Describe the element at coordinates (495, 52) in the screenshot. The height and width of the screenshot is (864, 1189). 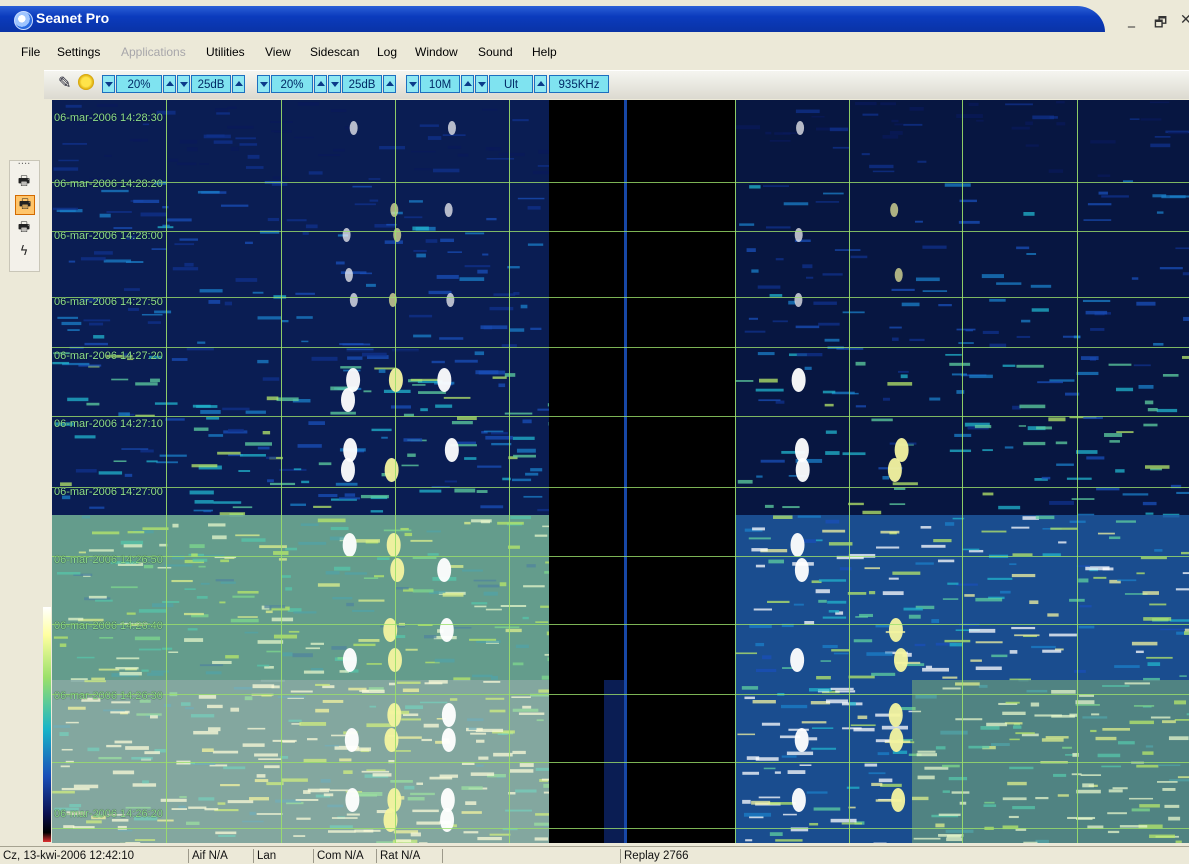
I see `menu-sound: Sound` at that location.